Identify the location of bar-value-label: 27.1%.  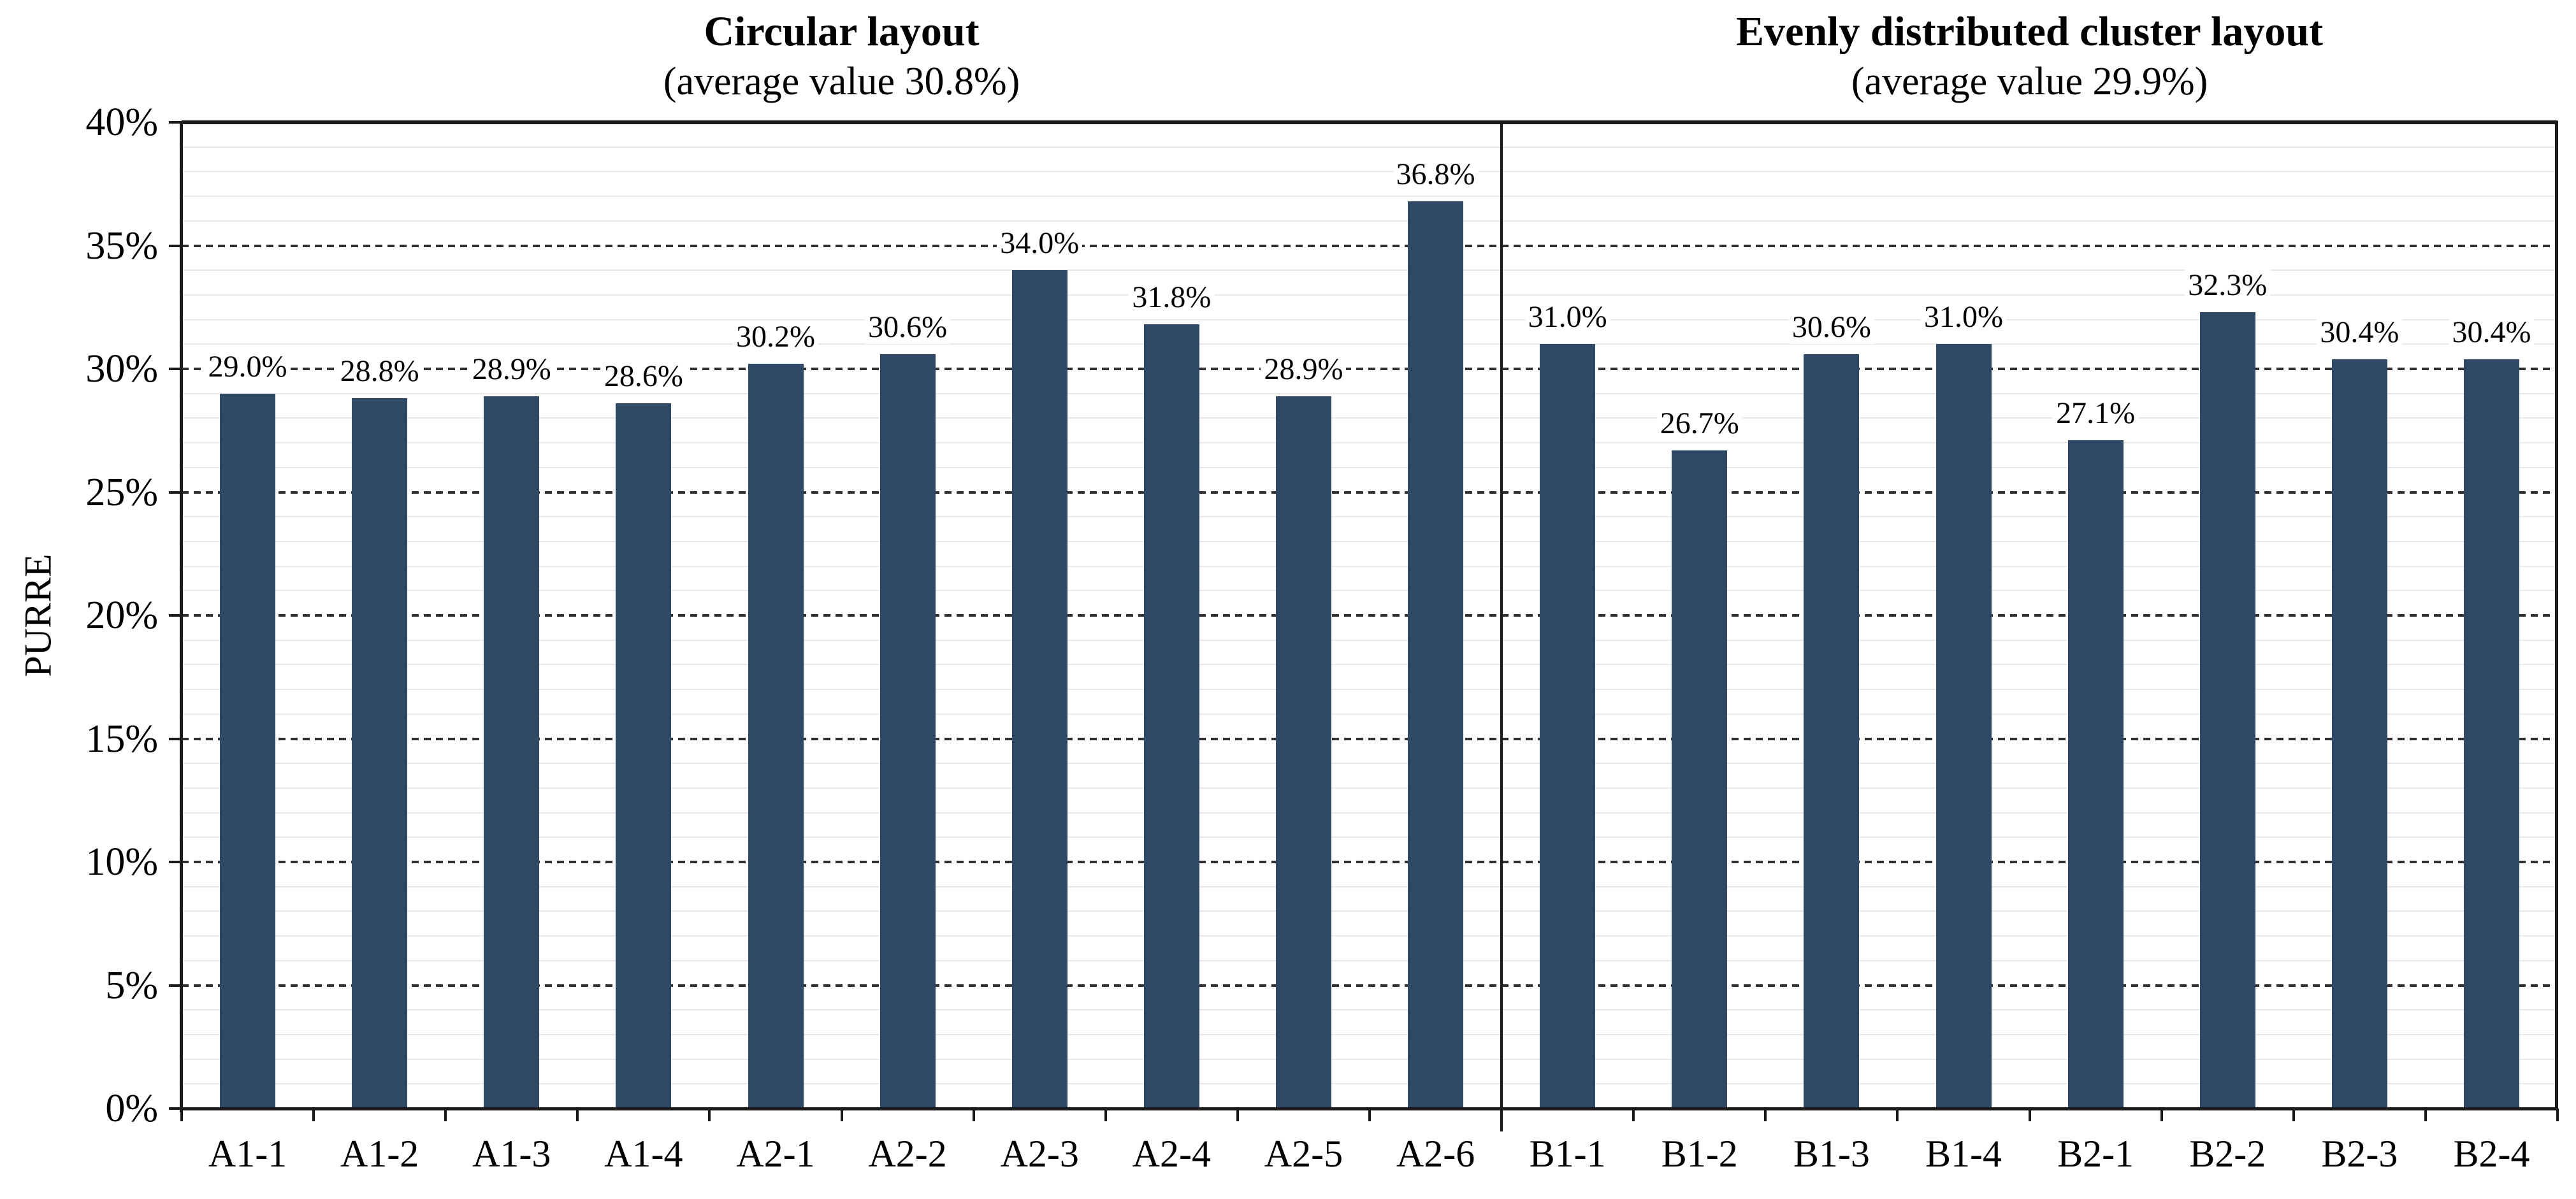
(2096, 414).